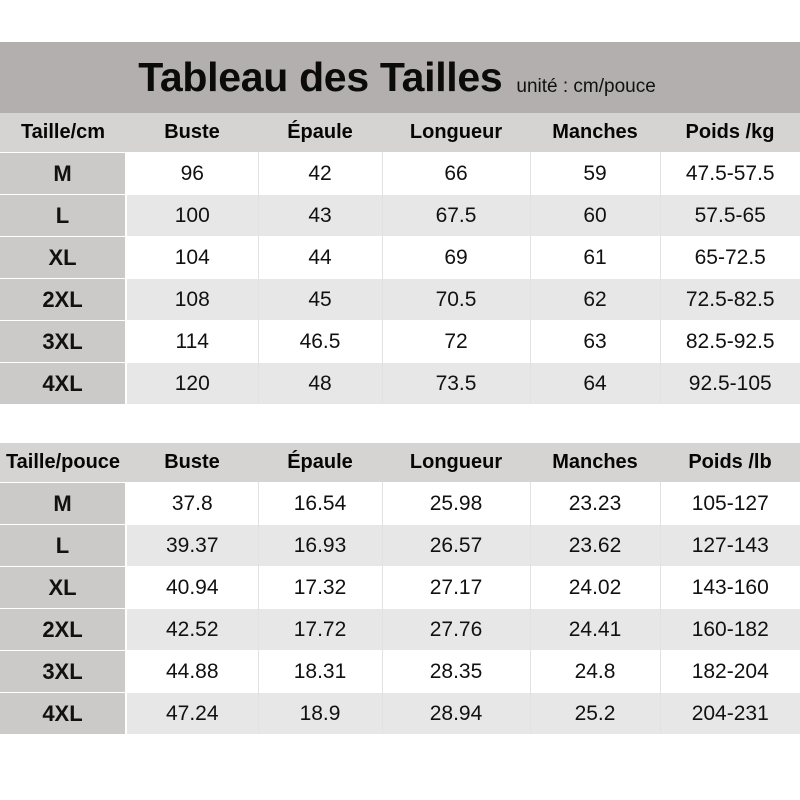 This screenshot has width=800, height=800. What do you see at coordinates (730, 713) in the screenshot?
I see `cell-weight: 204-231` at bounding box center [730, 713].